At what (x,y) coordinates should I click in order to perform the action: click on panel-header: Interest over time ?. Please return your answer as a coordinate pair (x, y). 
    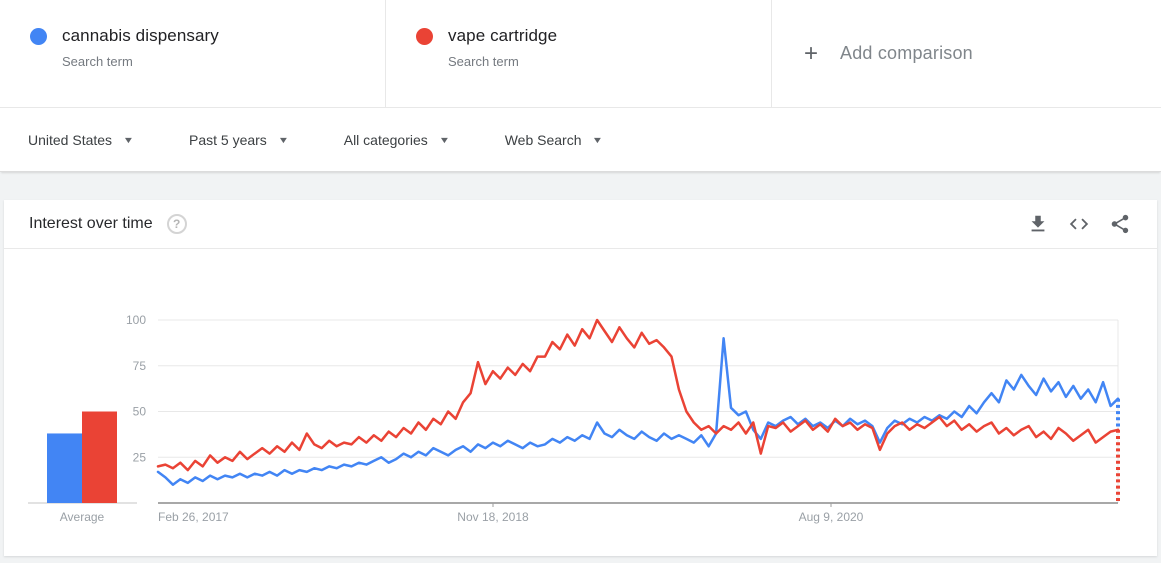
    Looking at the image, I should click on (580, 224).